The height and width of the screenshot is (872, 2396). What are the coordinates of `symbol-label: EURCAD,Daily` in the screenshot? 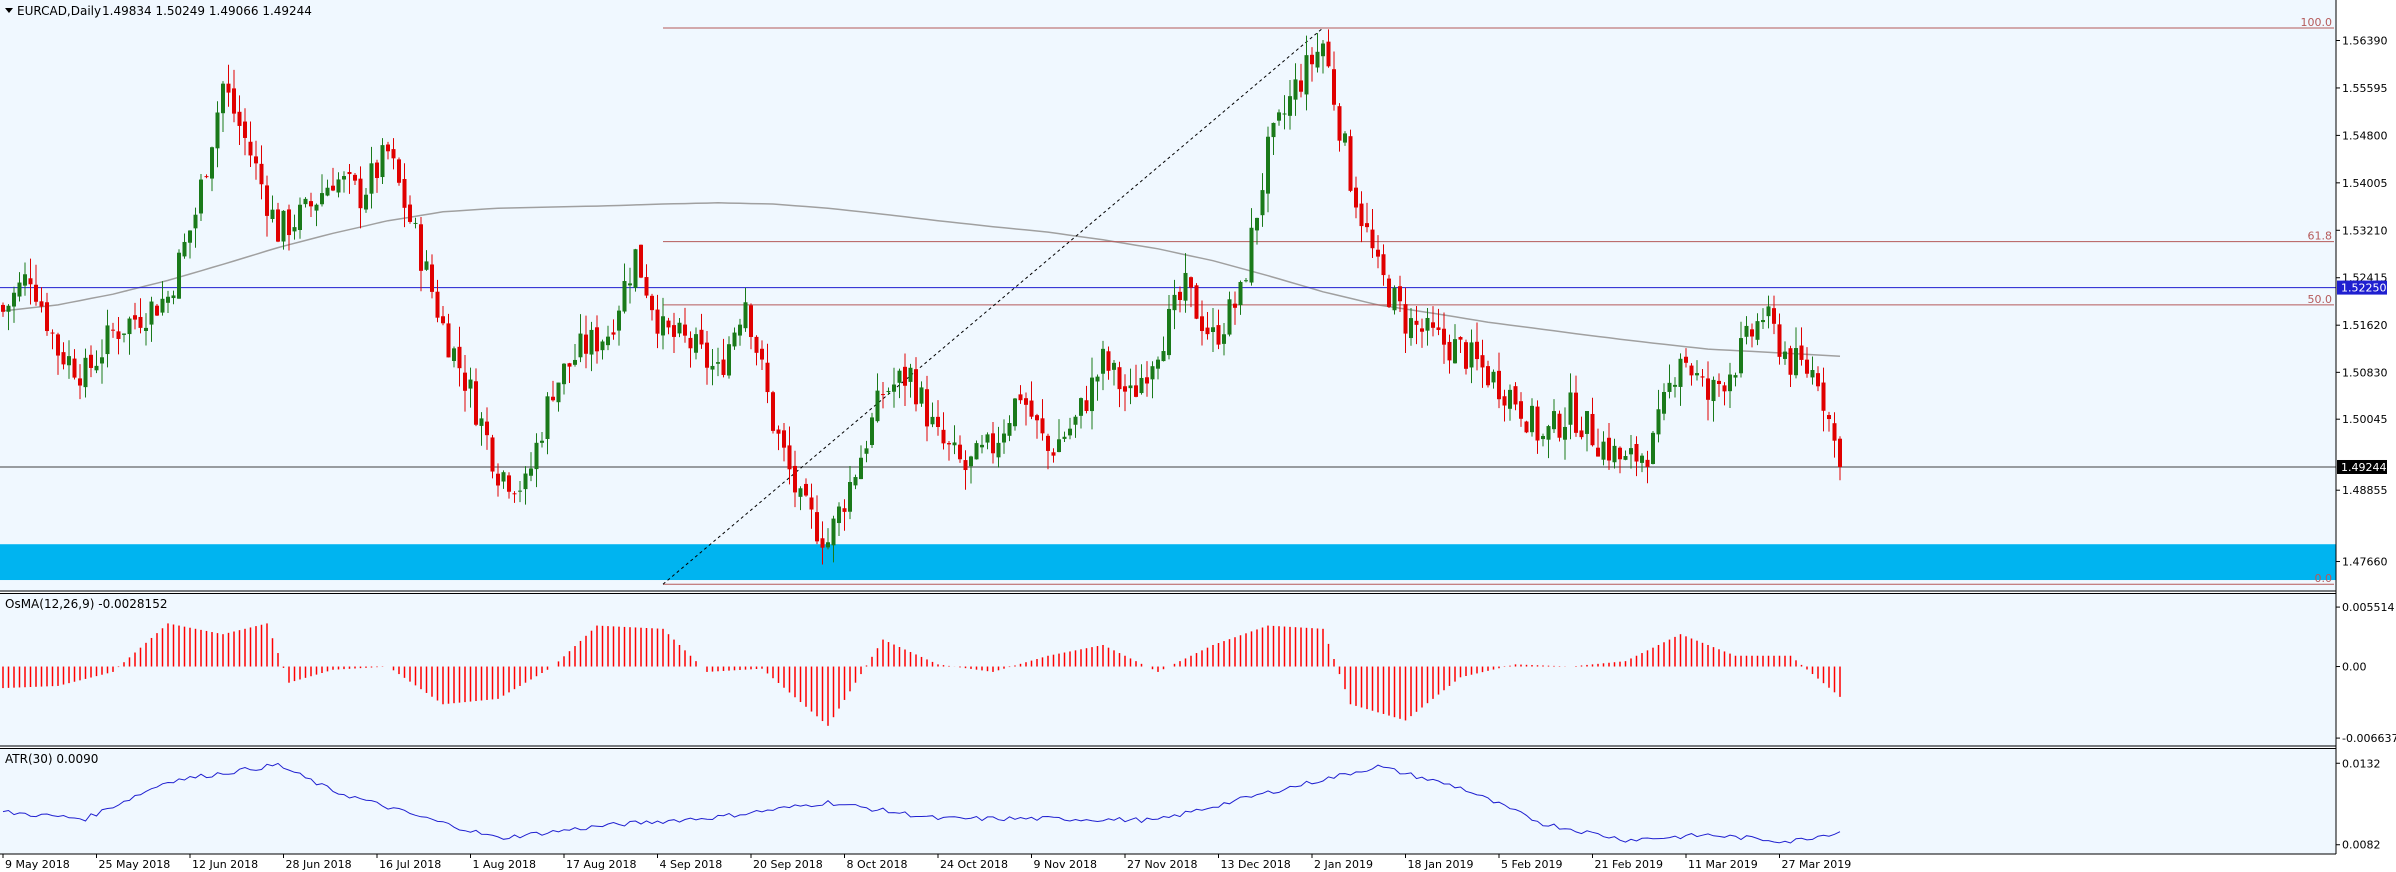 It's located at (59, 11).